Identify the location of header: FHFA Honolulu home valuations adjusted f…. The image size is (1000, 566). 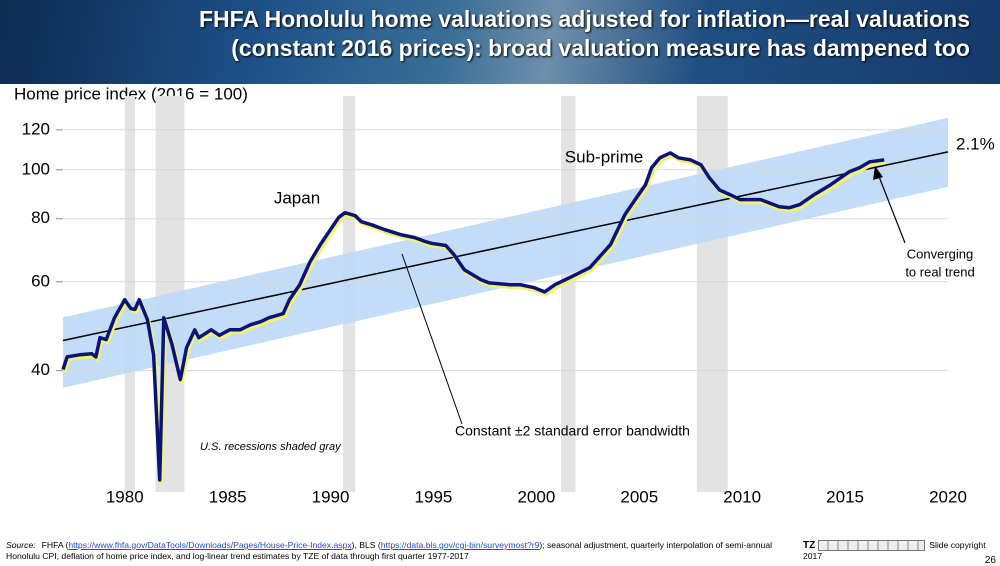
(500, 42).